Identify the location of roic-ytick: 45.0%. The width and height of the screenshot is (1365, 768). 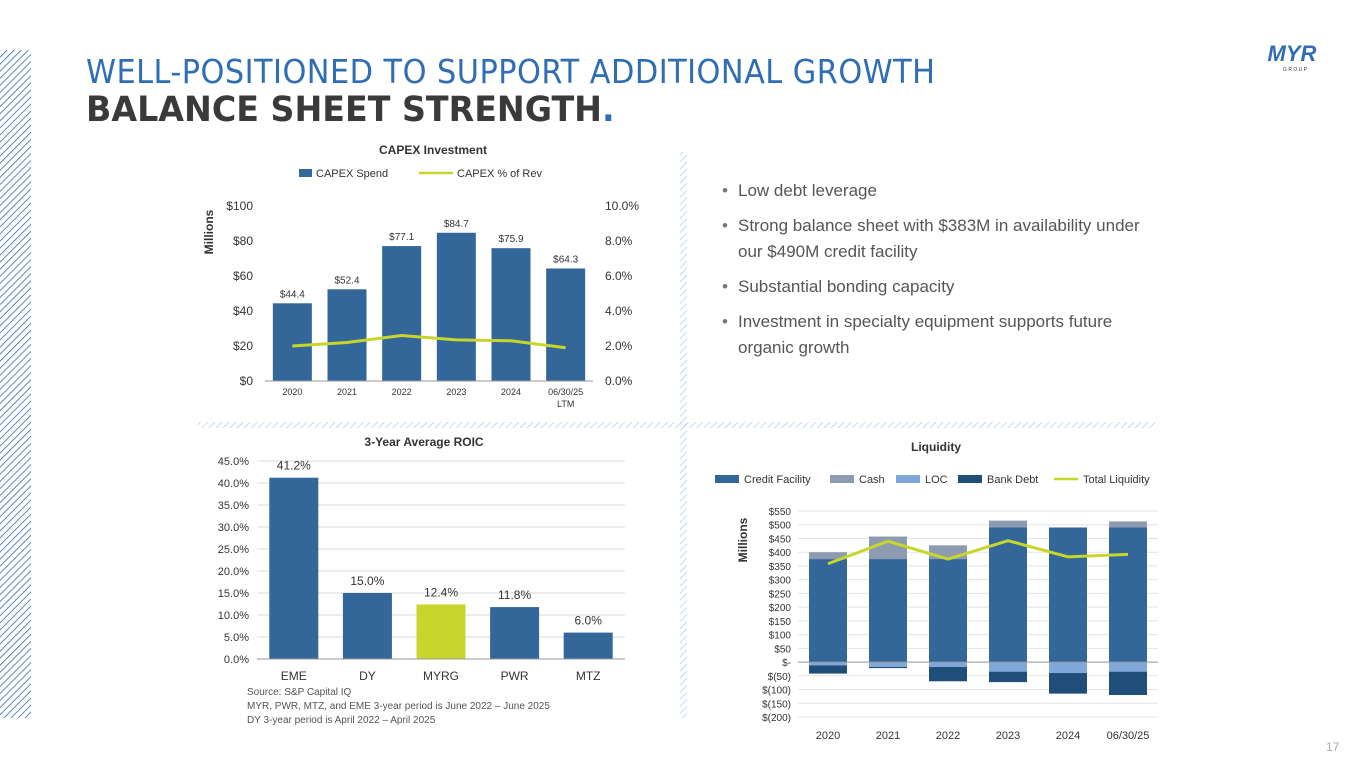
(233, 462).